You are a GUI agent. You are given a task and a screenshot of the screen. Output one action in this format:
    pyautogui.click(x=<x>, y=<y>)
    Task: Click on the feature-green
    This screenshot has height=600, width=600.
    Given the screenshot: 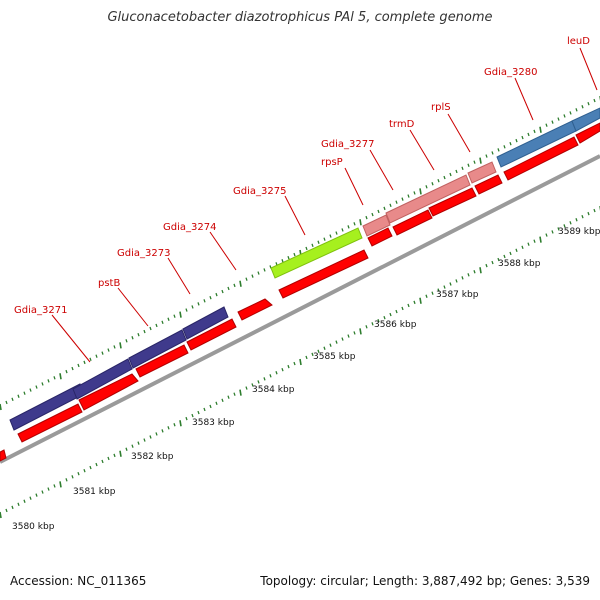 What is the action you would take?
    pyautogui.click(x=316, y=253)
    